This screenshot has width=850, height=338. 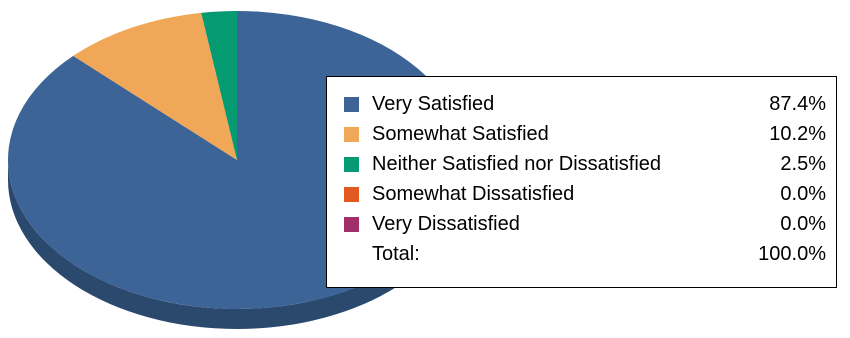 What do you see at coordinates (351, 194) in the screenshot?
I see `legend-swatch-somewhat-dissatisfied` at bounding box center [351, 194].